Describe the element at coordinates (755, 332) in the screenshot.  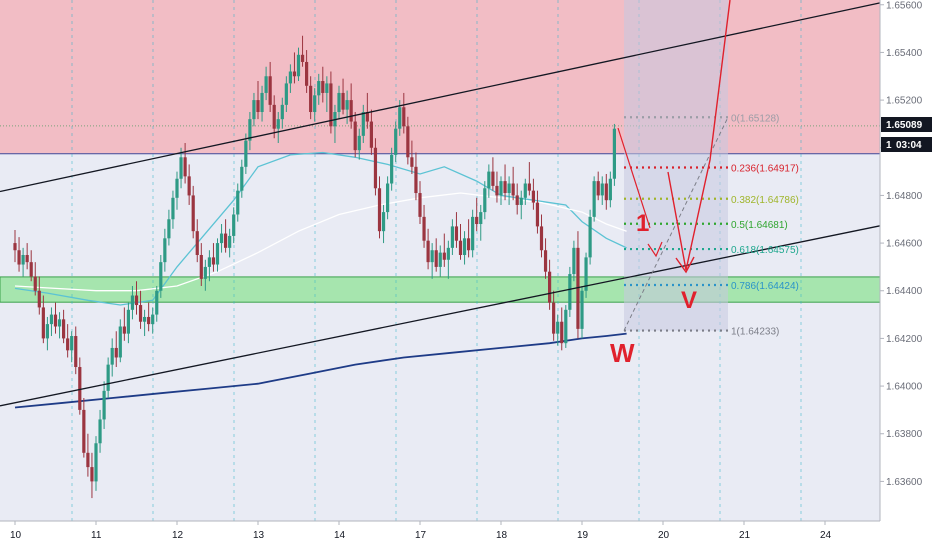
I see `fib-level-label: 1(1.64233)` at that location.